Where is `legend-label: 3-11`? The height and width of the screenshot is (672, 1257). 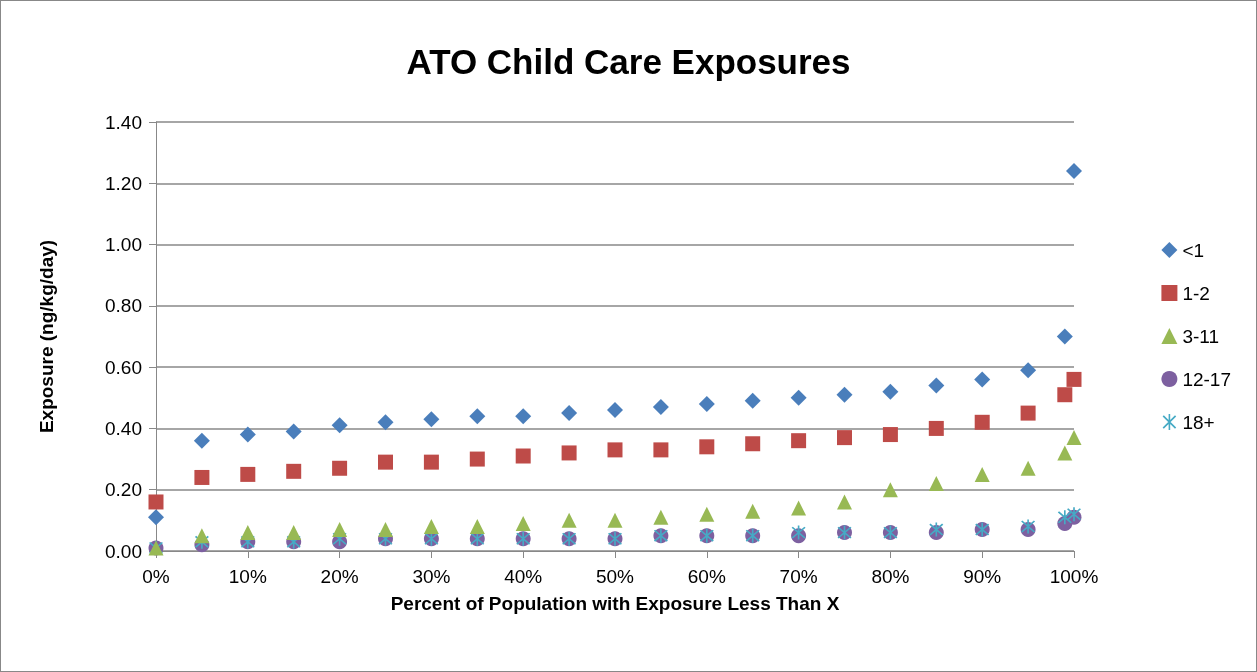
legend-label: 3-11 is located at coordinates (1201, 336).